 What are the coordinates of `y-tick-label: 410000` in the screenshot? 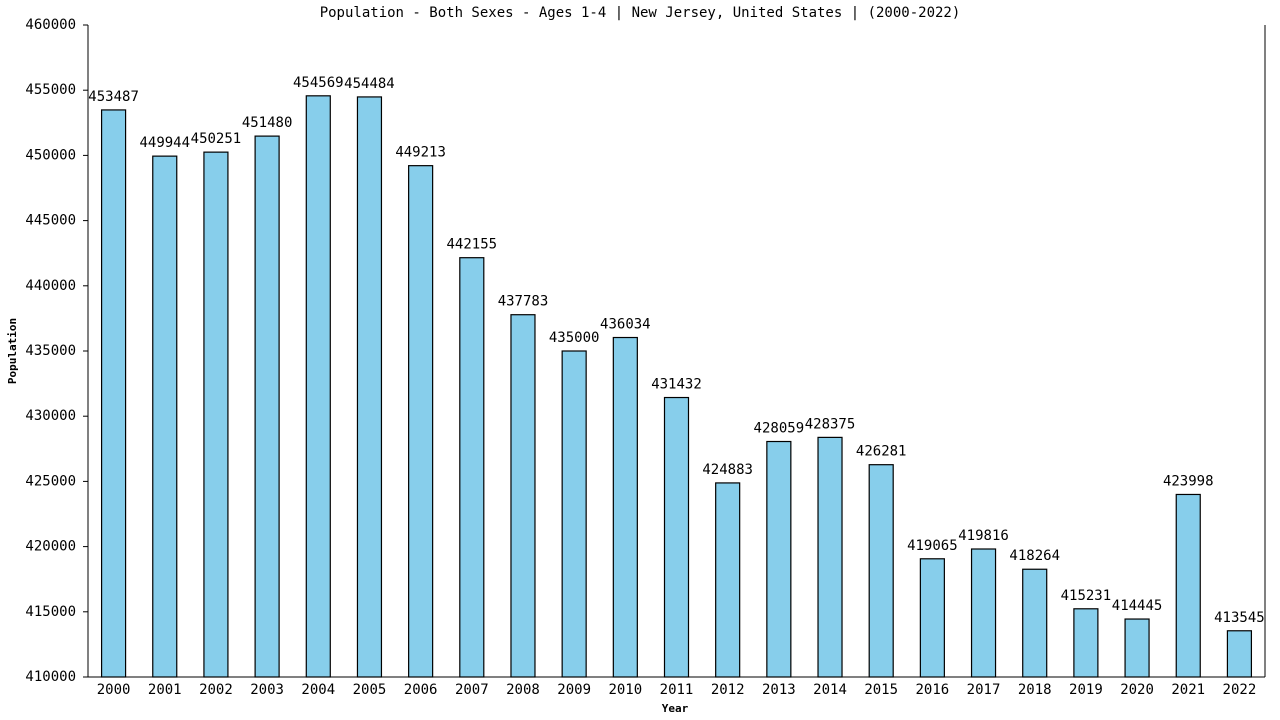 It's located at (50, 677).